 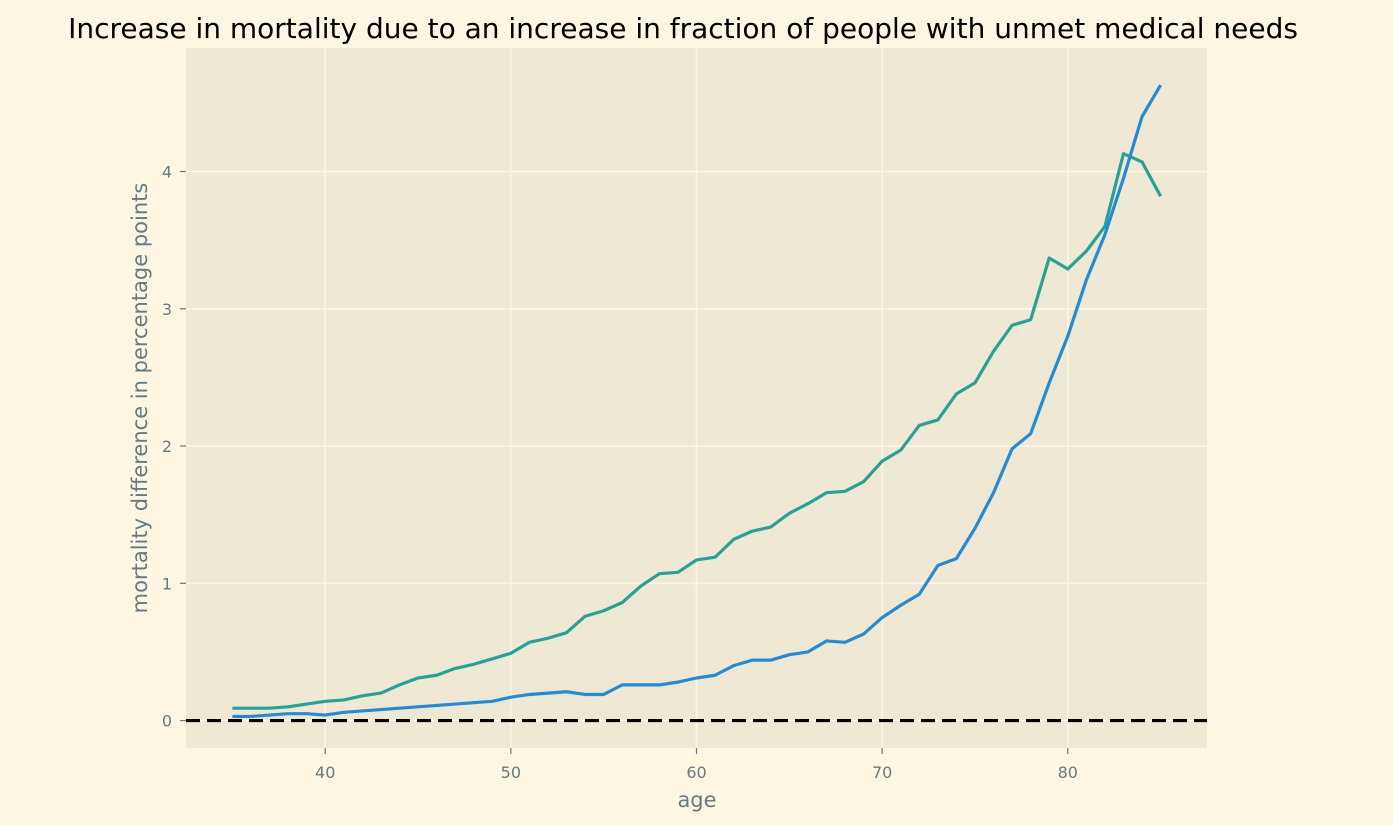 I want to click on x-tick-label: 80, so click(x=1068, y=772).